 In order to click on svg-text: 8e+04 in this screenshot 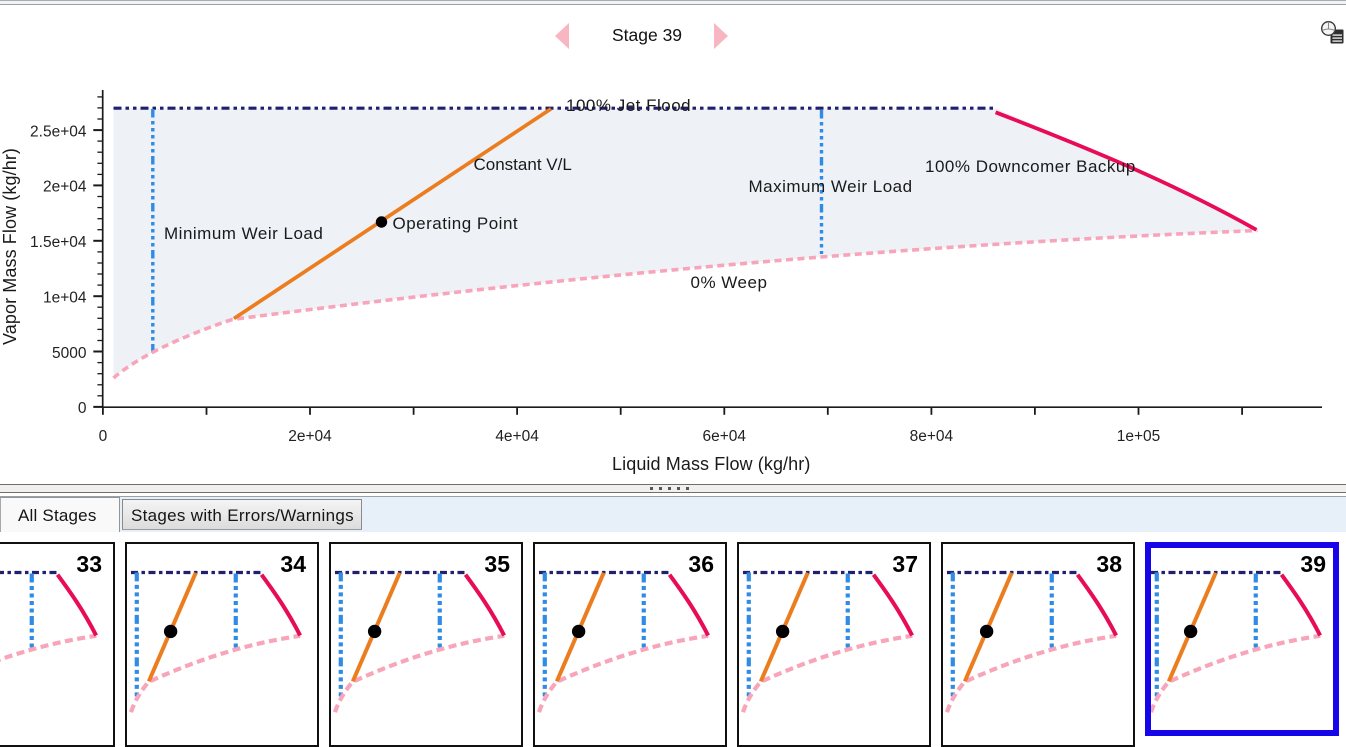, I will do `click(932, 436)`.